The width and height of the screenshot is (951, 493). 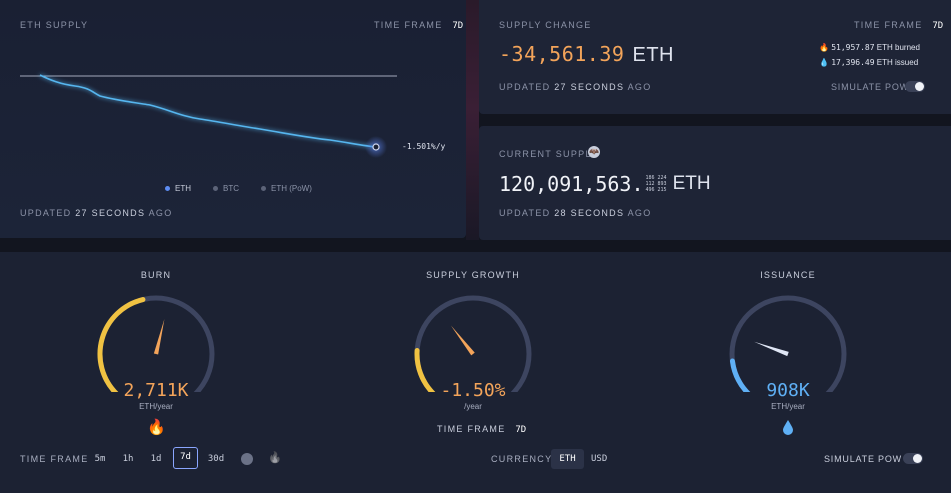 I want to click on simulate-pow-label-top: SIMULATE PoW, so click(x=870, y=87).